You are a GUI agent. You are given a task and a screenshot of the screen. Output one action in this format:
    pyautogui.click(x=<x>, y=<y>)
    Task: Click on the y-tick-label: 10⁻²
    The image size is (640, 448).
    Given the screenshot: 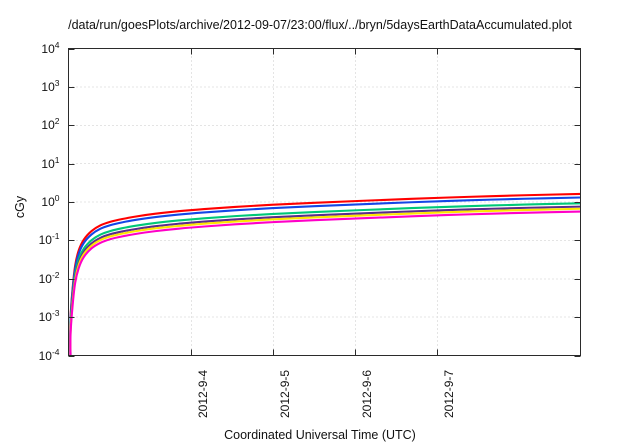 What is the action you would take?
    pyautogui.click(x=49, y=277)
    